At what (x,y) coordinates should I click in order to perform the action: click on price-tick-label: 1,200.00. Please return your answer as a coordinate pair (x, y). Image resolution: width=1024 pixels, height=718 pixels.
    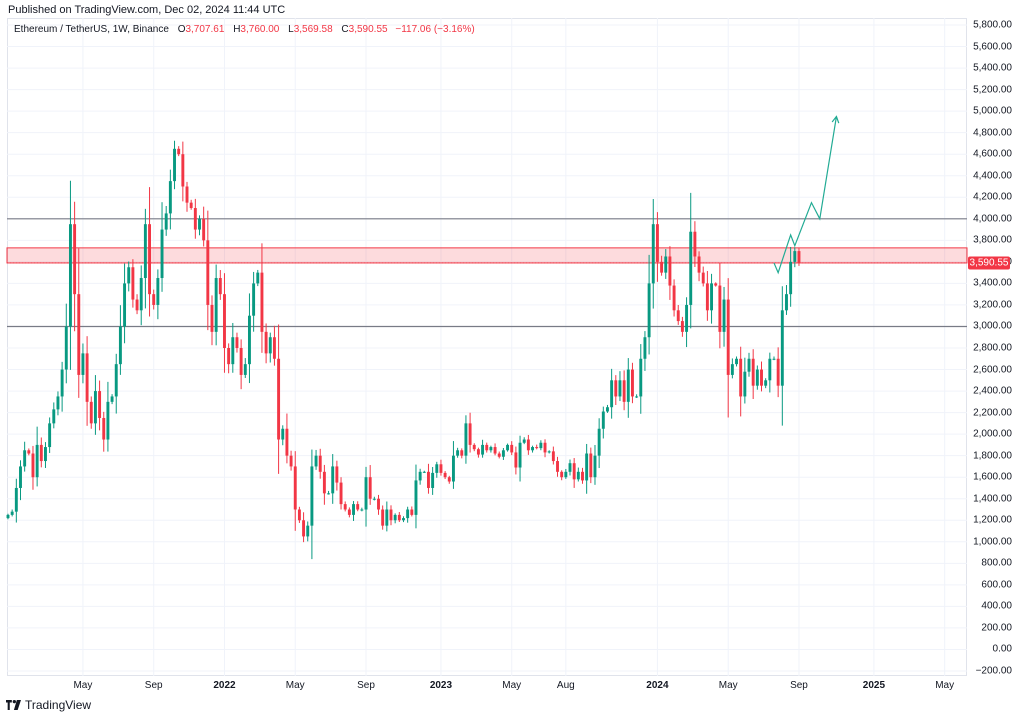
    Looking at the image, I should click on (992, 520).